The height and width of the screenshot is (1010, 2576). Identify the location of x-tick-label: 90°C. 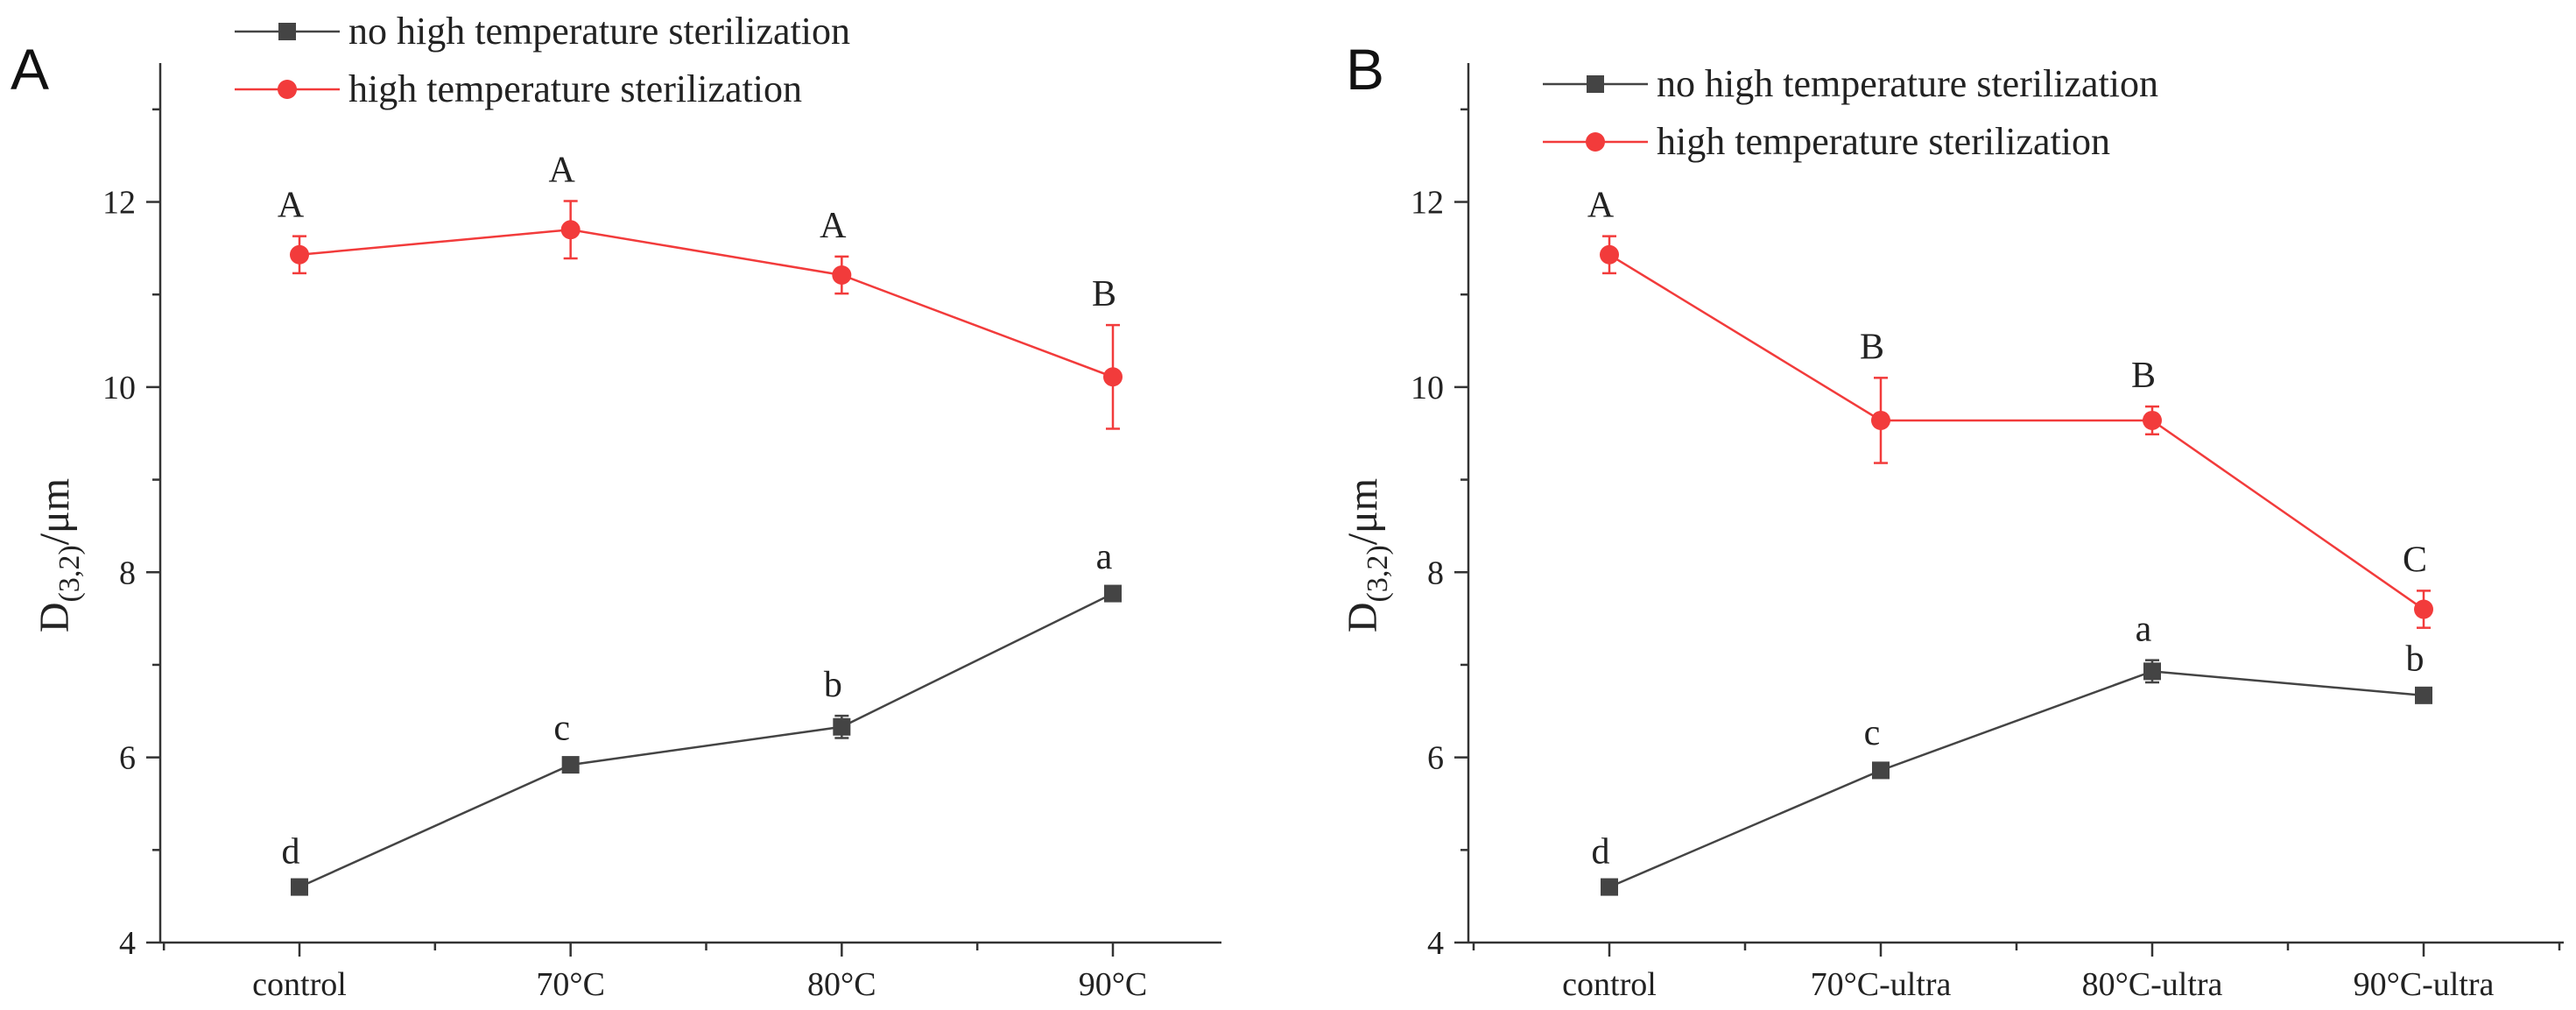
(1113, 984).